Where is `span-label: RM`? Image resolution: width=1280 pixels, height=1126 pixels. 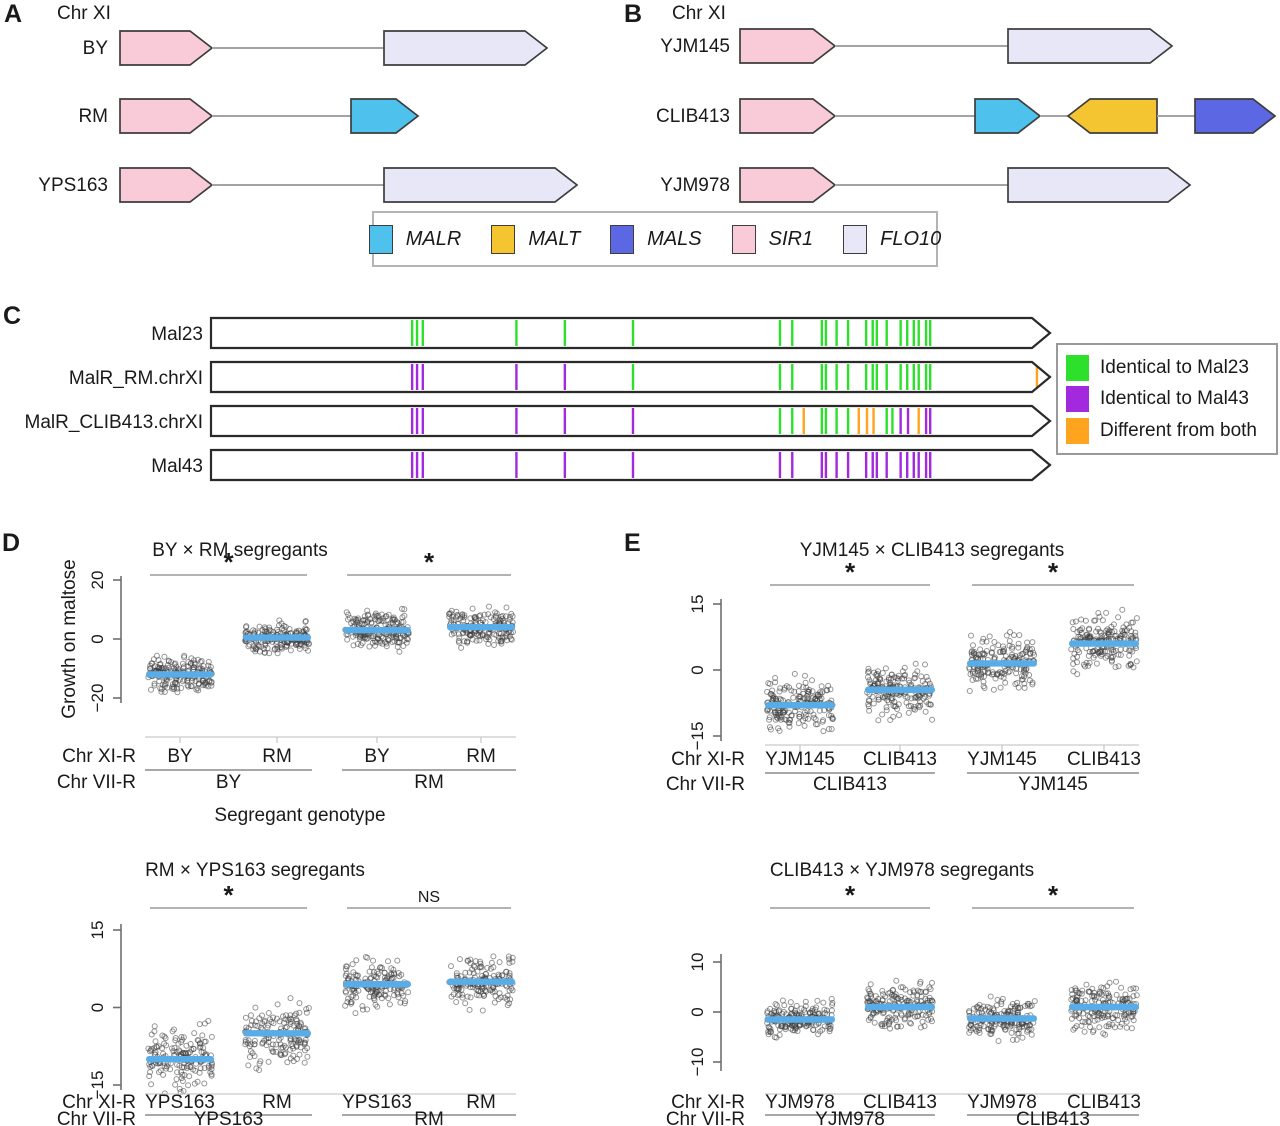
span-label: RM is located at coordinates (429, 782).